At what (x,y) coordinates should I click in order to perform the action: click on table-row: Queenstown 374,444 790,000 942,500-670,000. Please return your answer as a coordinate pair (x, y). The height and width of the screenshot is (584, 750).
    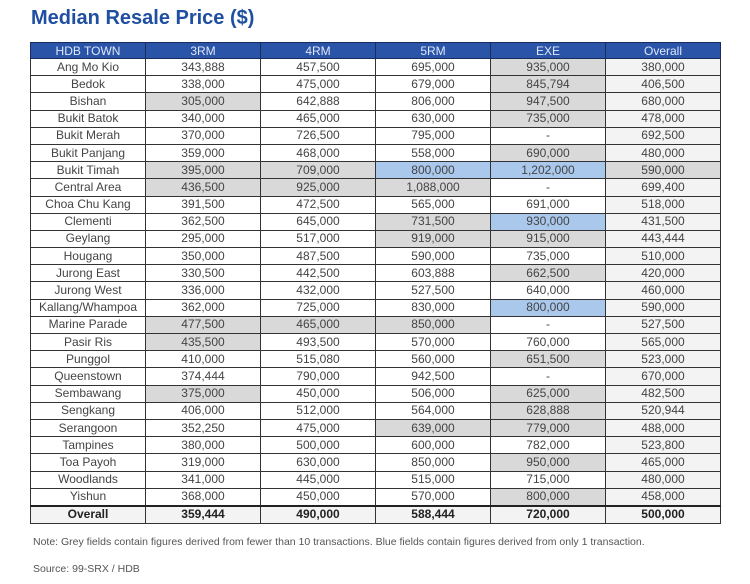
    Looking at the image, I should click on (375, 376).